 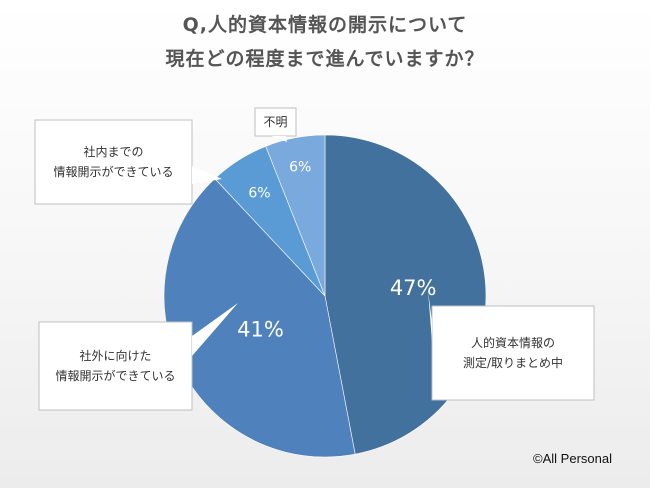 I want to click on callout-text-line: 測定/取りまとめ中, so click(x=513, y=362).